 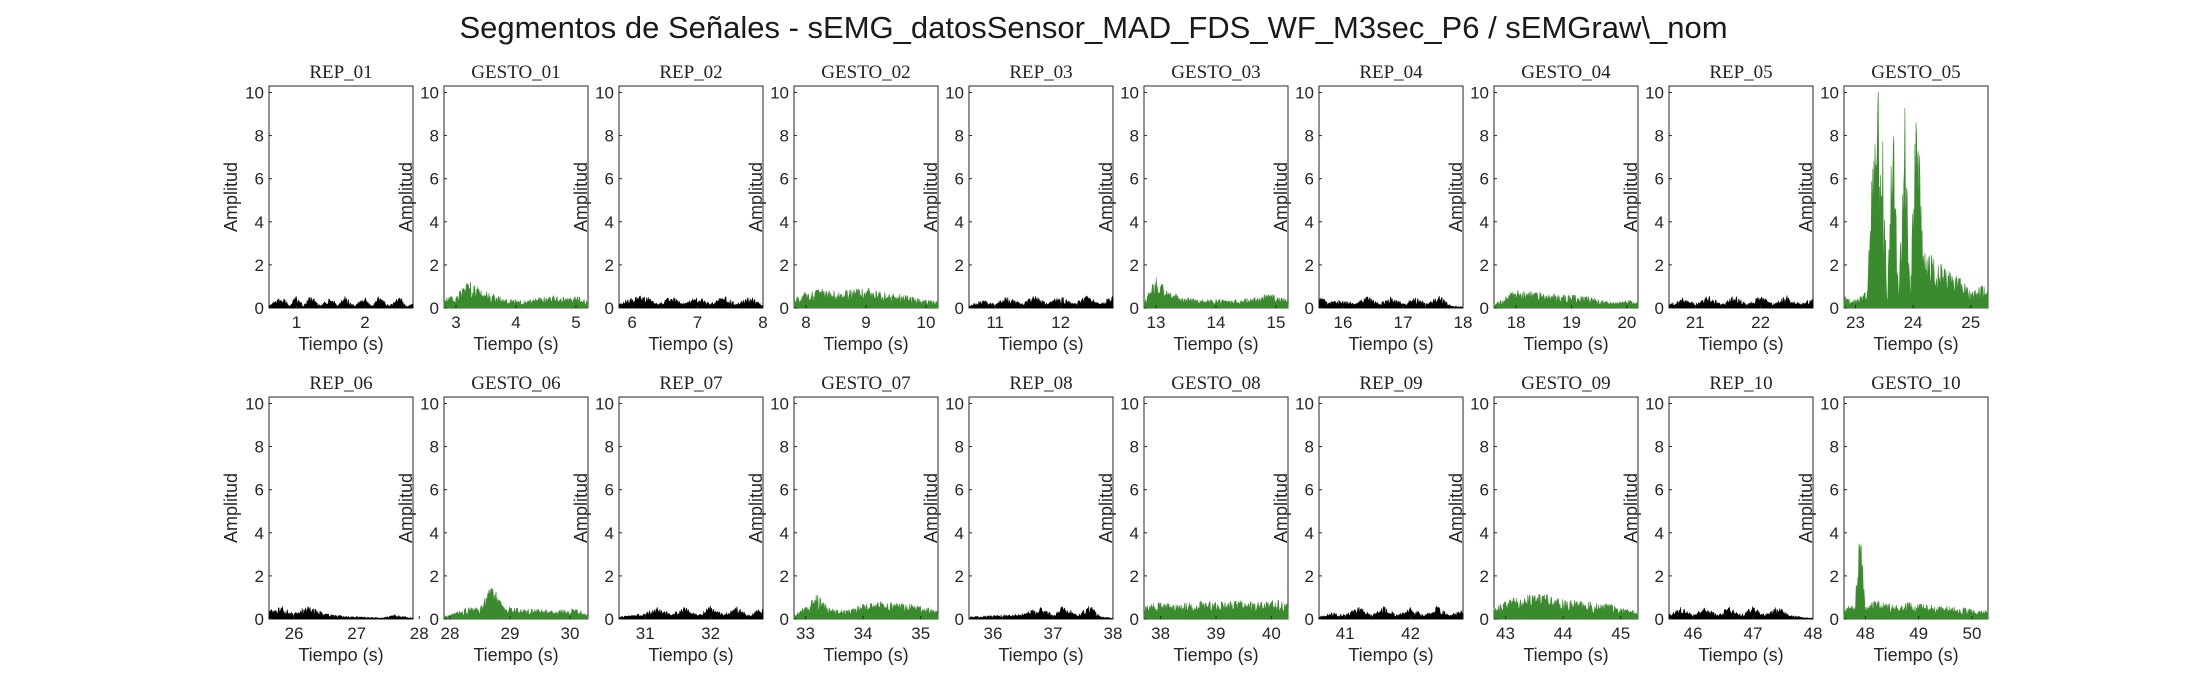 What do you see at coordinates (1571, 322) in the screenshot?
I see `xtick-label: 19` at bounding box center [1571, 322].